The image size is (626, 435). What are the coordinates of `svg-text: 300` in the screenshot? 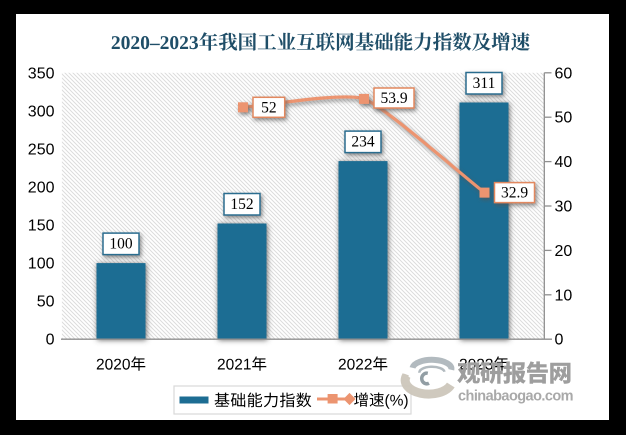 It's located at (41, 111).